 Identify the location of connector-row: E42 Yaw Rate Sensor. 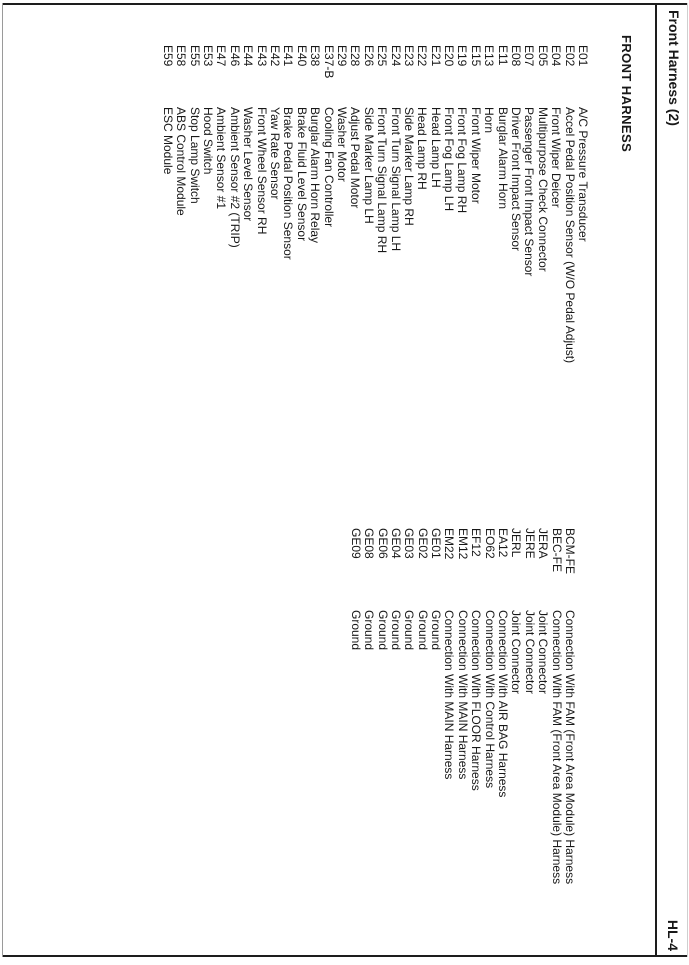
(275, 204).